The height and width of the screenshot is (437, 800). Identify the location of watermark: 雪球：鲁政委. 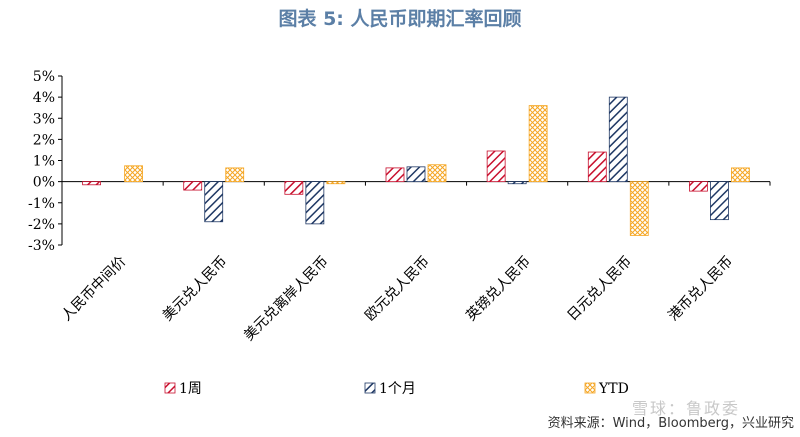
(685, 408).